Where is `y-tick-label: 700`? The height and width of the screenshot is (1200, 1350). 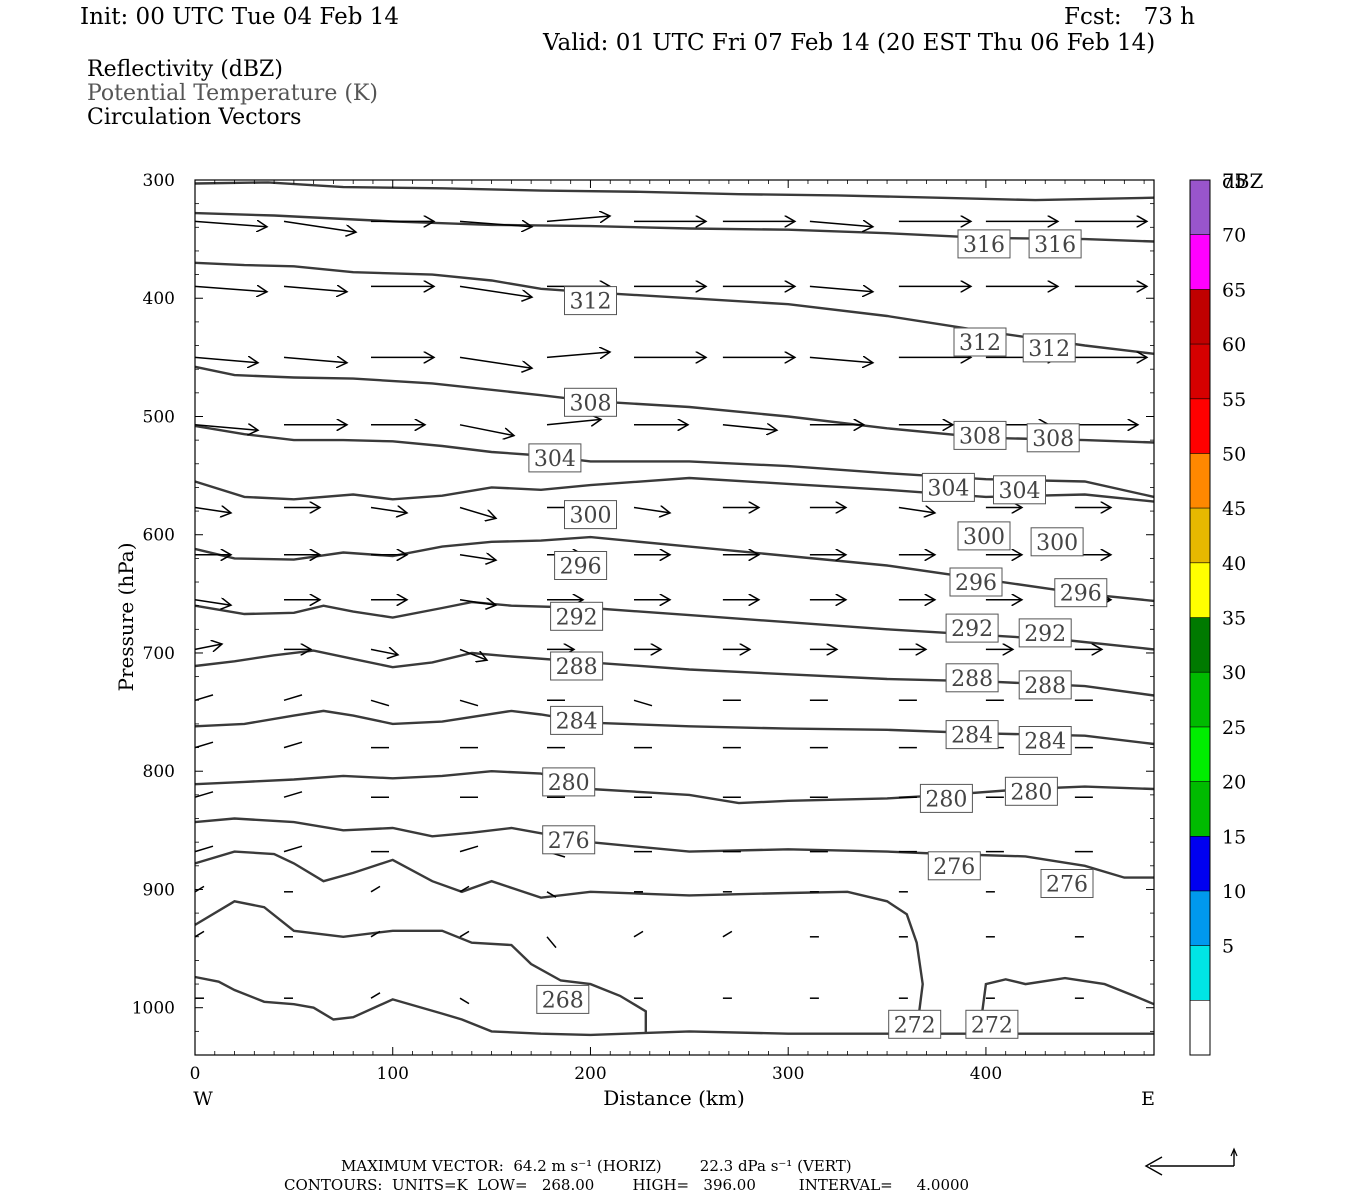
y-tick-label: 700 is located at coordinates (159, 654).